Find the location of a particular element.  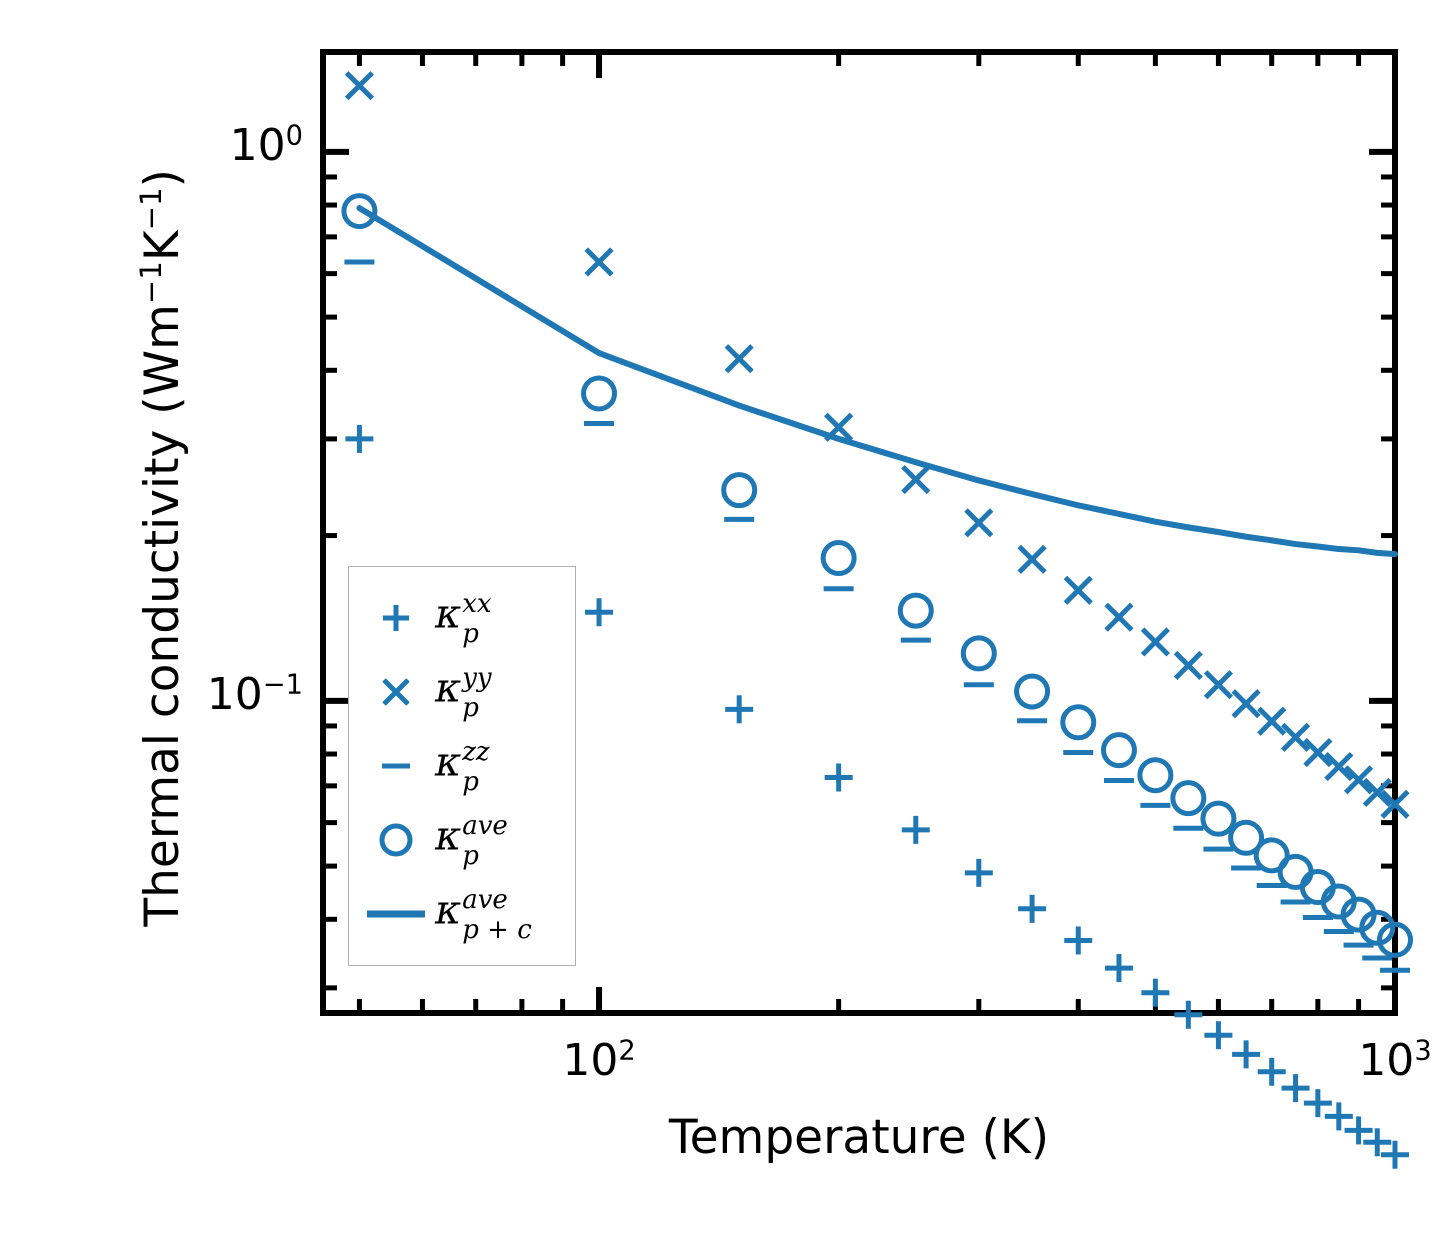

legend-subscript-4: p + c is located at coordinates (497, 930).